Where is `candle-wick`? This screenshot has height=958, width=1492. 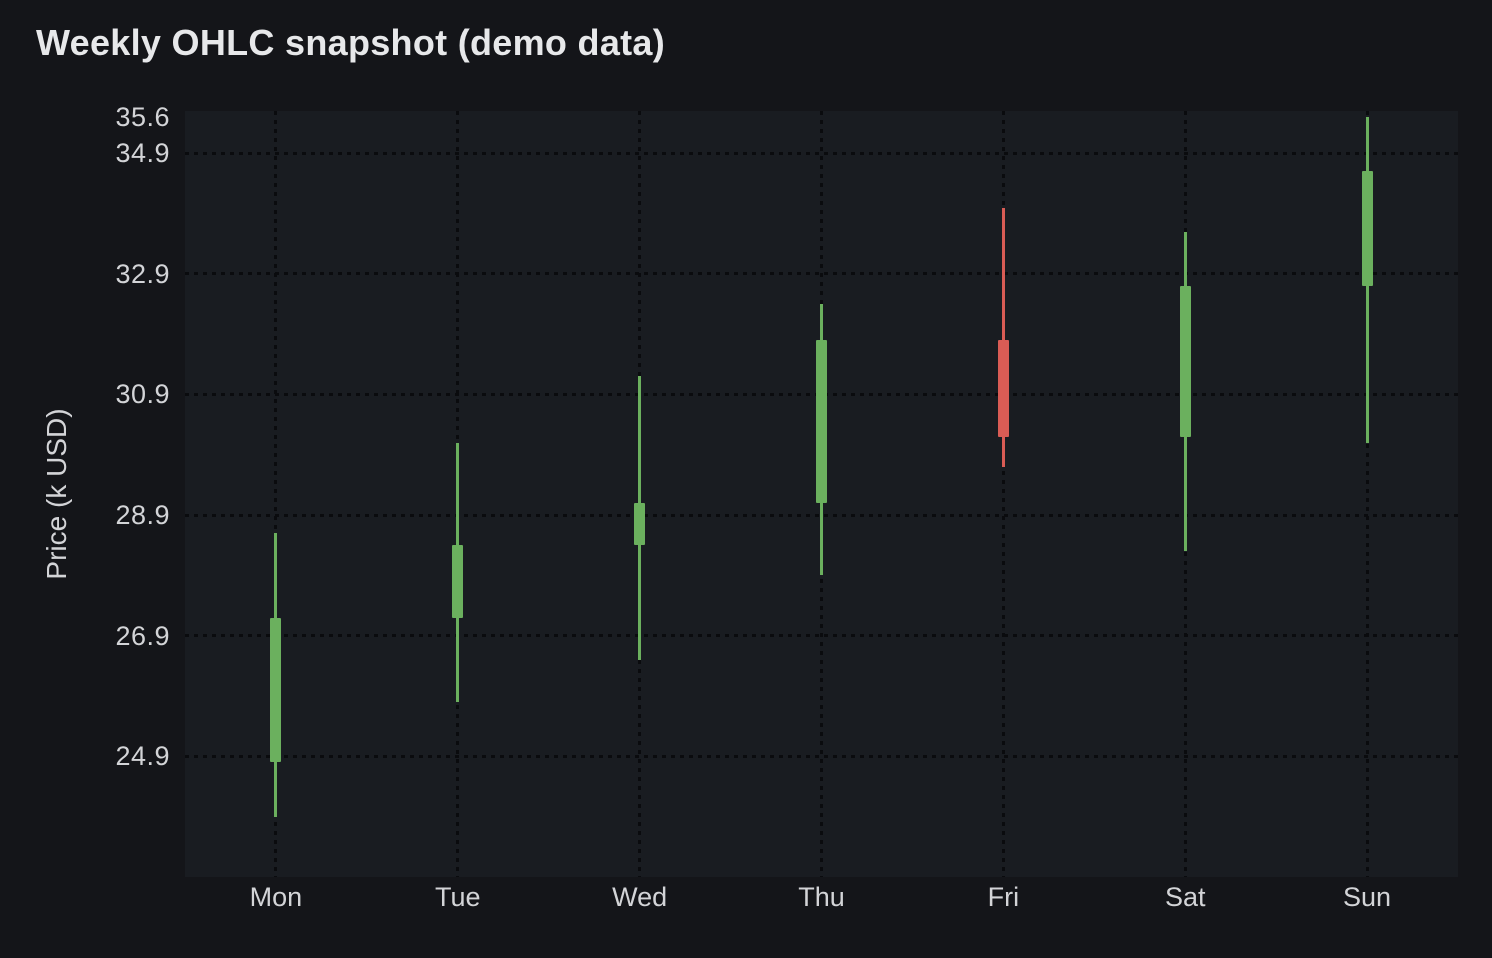
candle-wick is located at coordinates (1003, 337).